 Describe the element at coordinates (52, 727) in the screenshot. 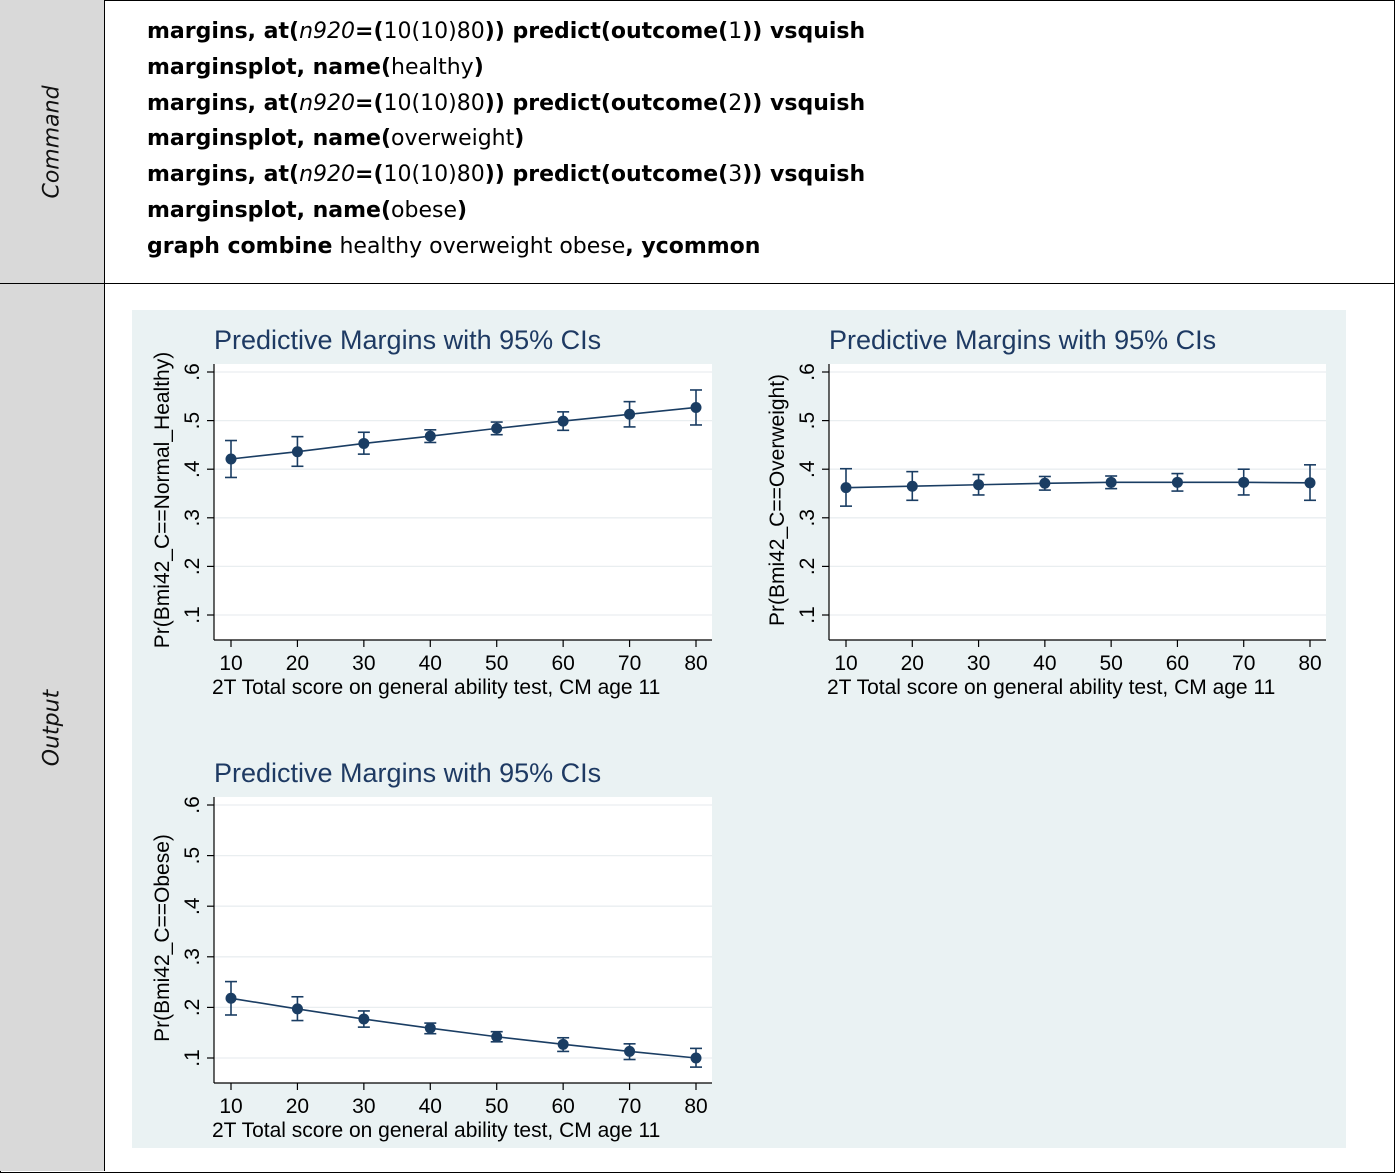

I see `output-label: Output` at that location.